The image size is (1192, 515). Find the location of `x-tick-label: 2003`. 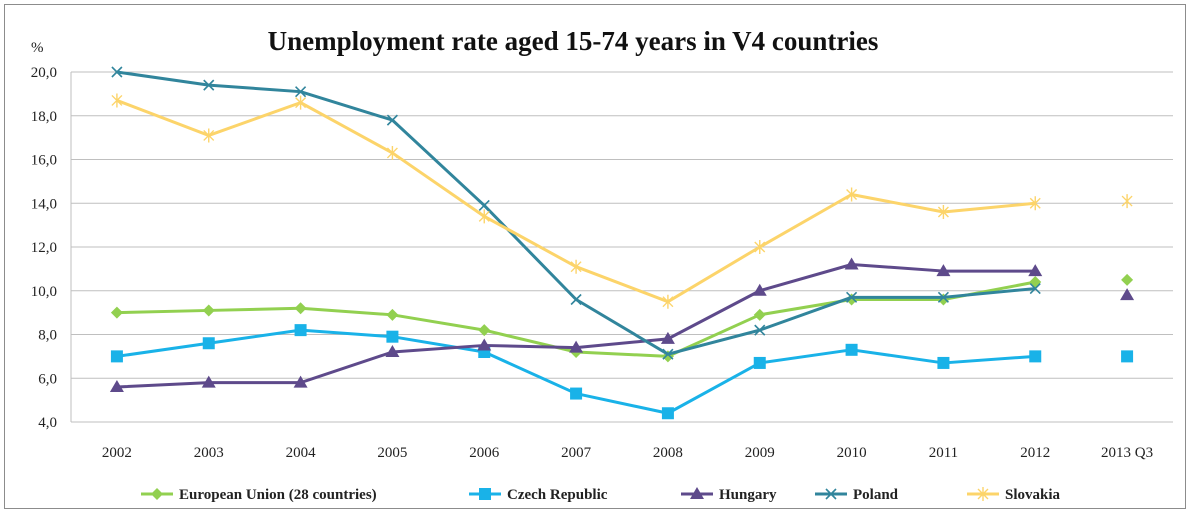

x-tick-label: 2003 is located at coordinates (209, 453).